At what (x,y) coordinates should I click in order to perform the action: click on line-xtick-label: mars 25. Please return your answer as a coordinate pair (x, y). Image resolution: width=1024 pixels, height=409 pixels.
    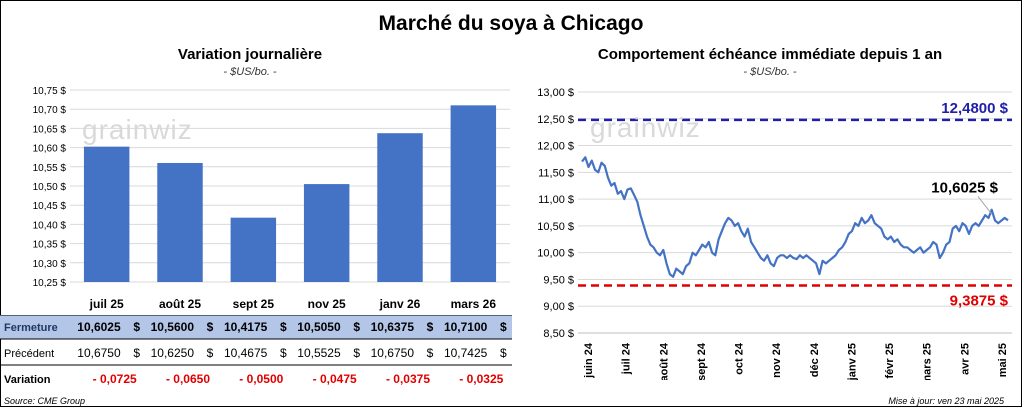
    Looking at the image, I should click on (928, 361).